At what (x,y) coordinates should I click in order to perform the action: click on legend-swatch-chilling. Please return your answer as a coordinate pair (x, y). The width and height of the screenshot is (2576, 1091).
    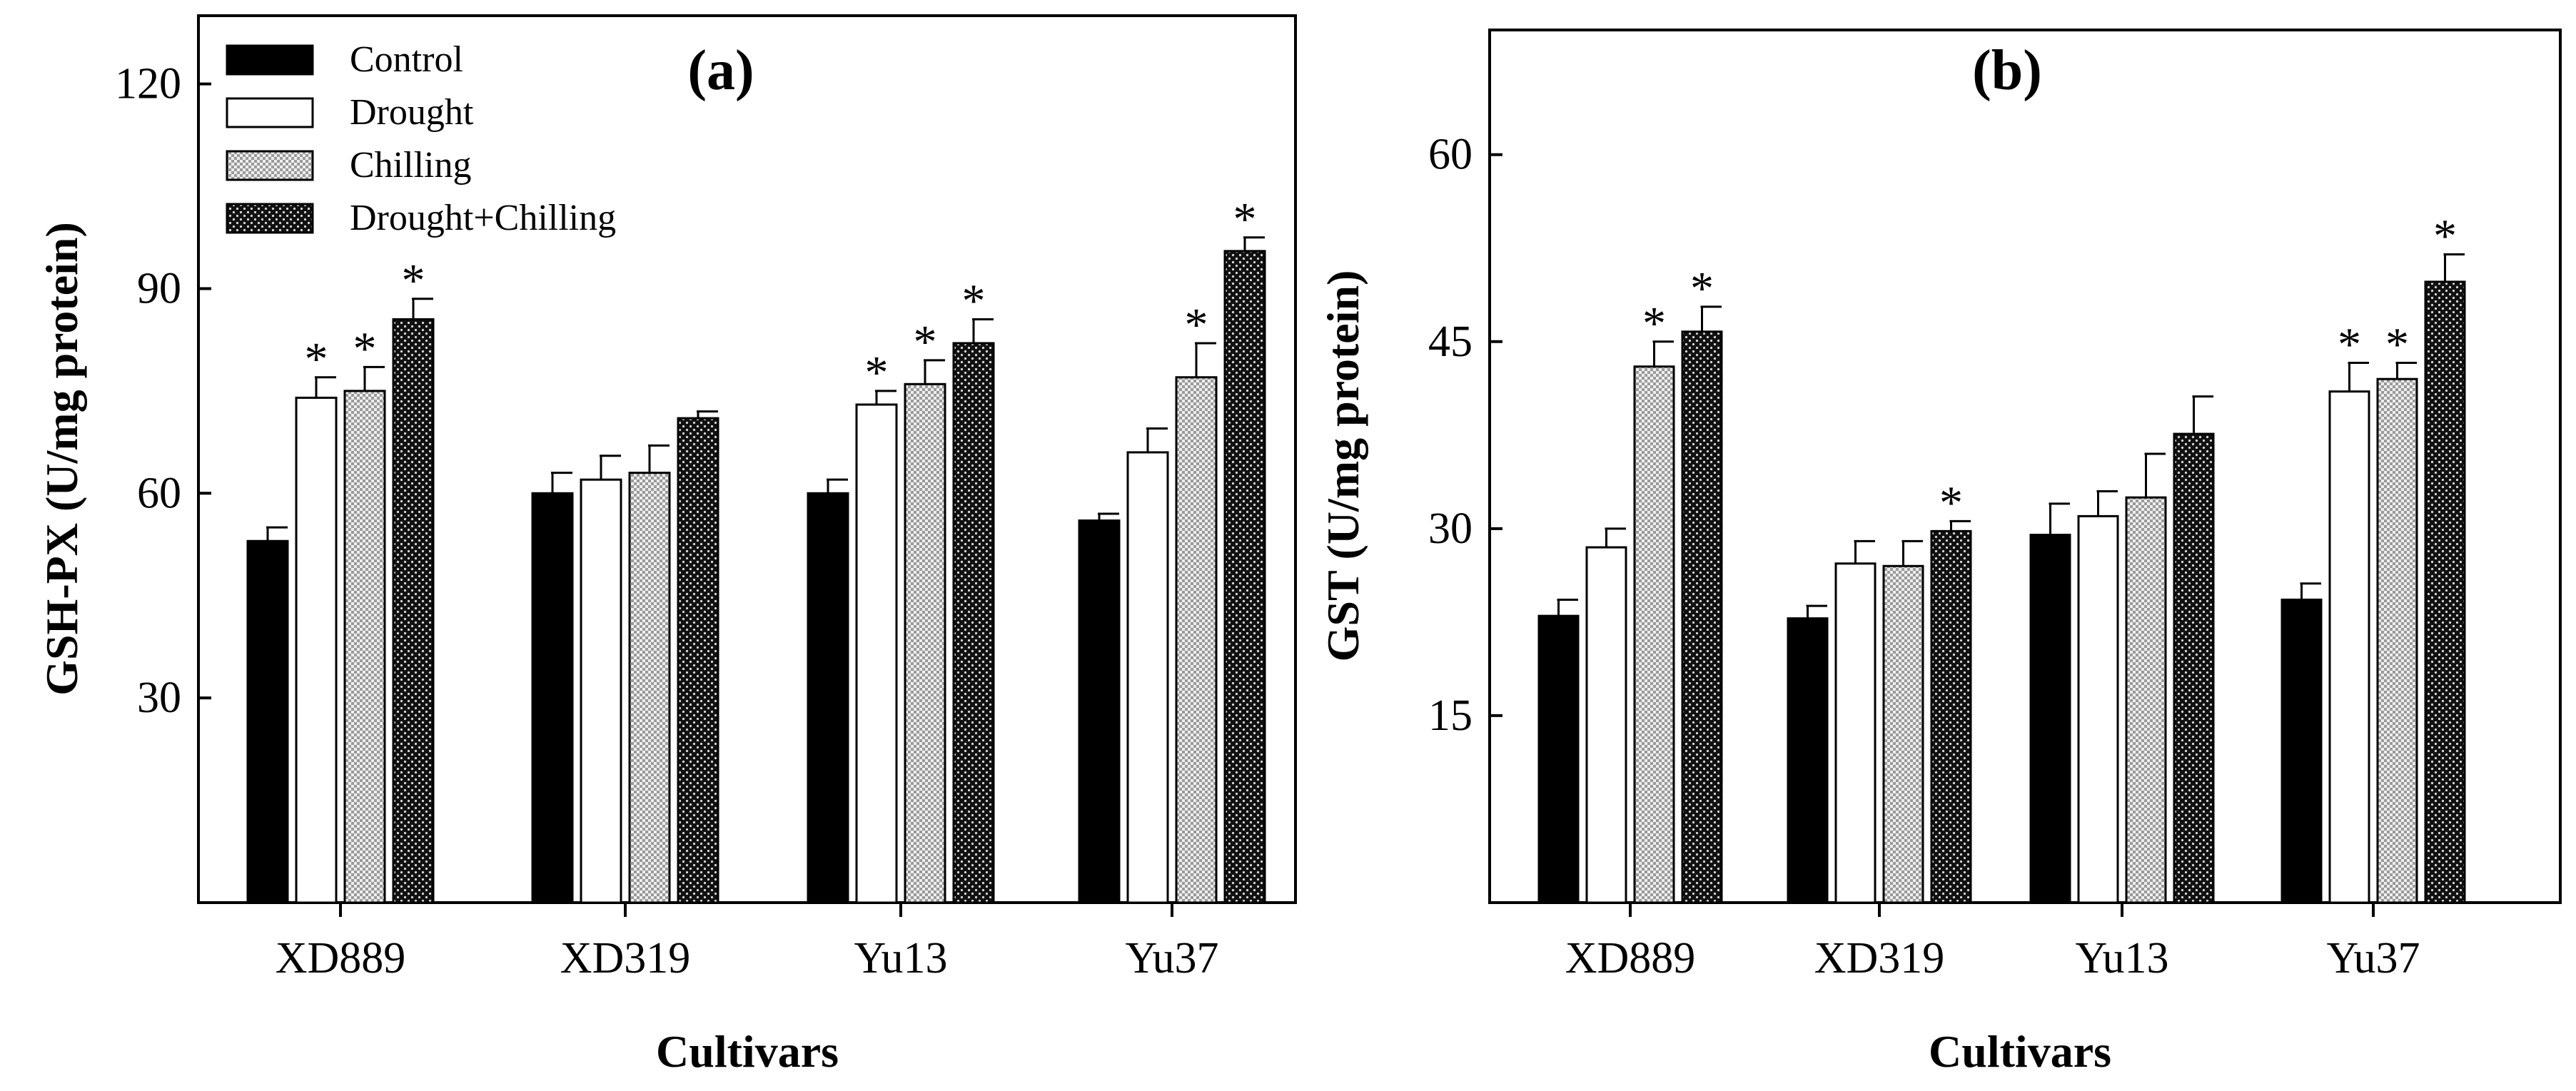
    Looking at the image, I should click on (270, 165).